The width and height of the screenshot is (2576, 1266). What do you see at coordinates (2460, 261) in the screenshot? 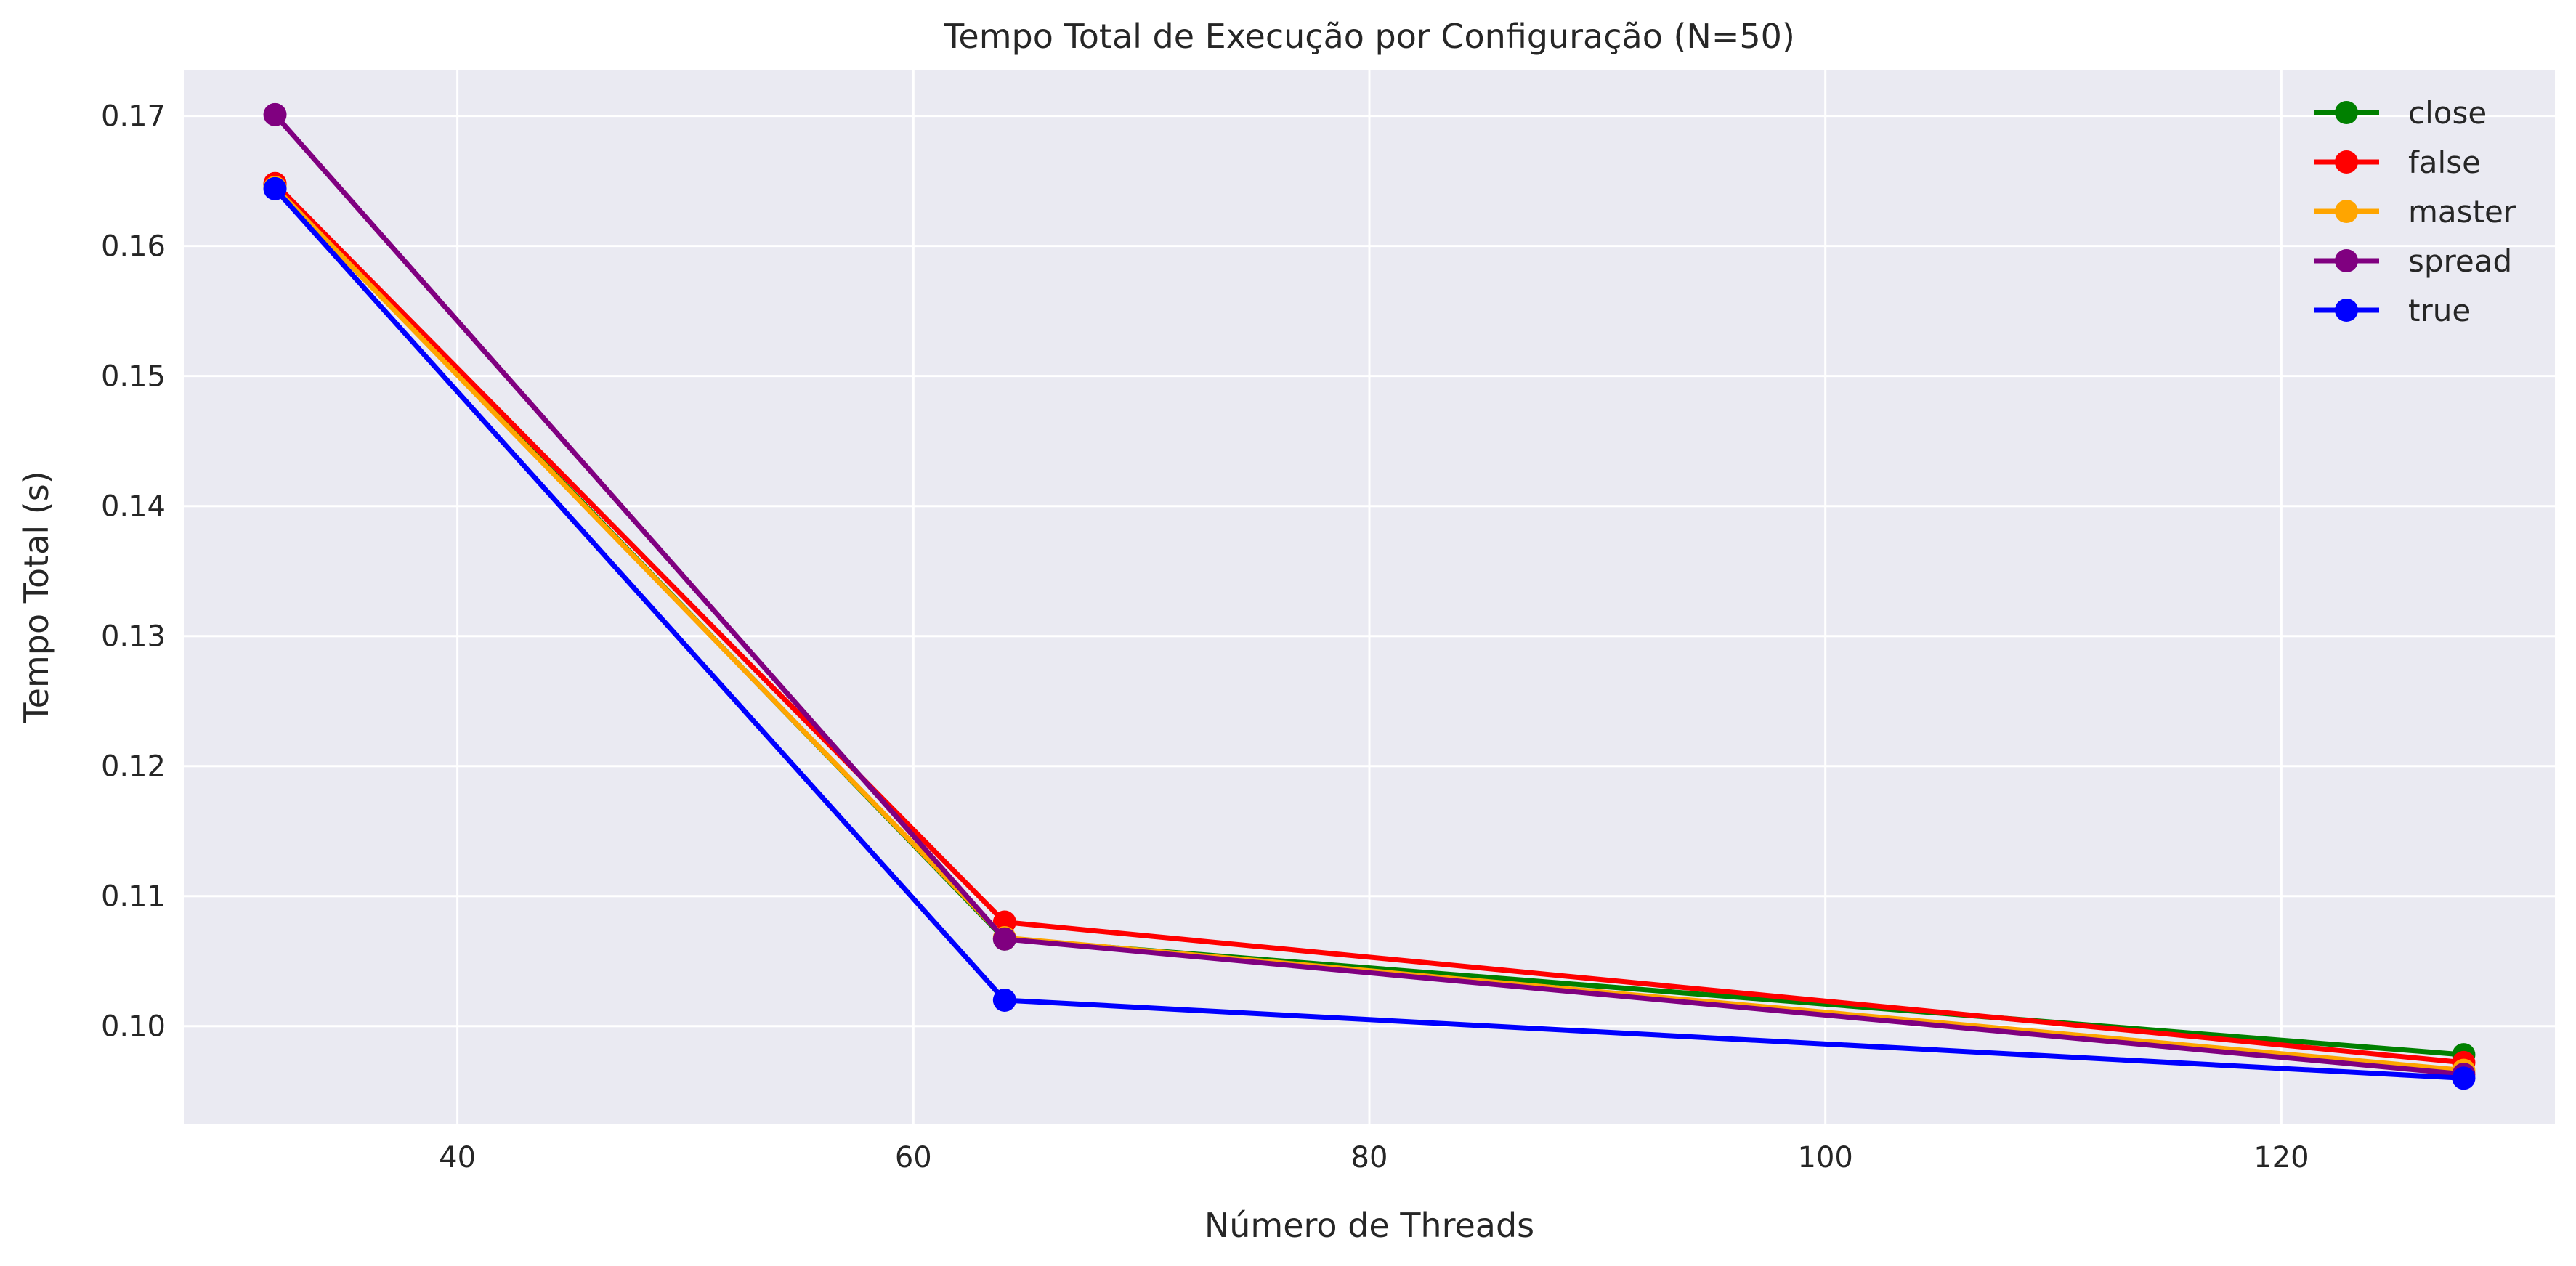
I see `legend-label: spread` at bounding box center [2460, 261].